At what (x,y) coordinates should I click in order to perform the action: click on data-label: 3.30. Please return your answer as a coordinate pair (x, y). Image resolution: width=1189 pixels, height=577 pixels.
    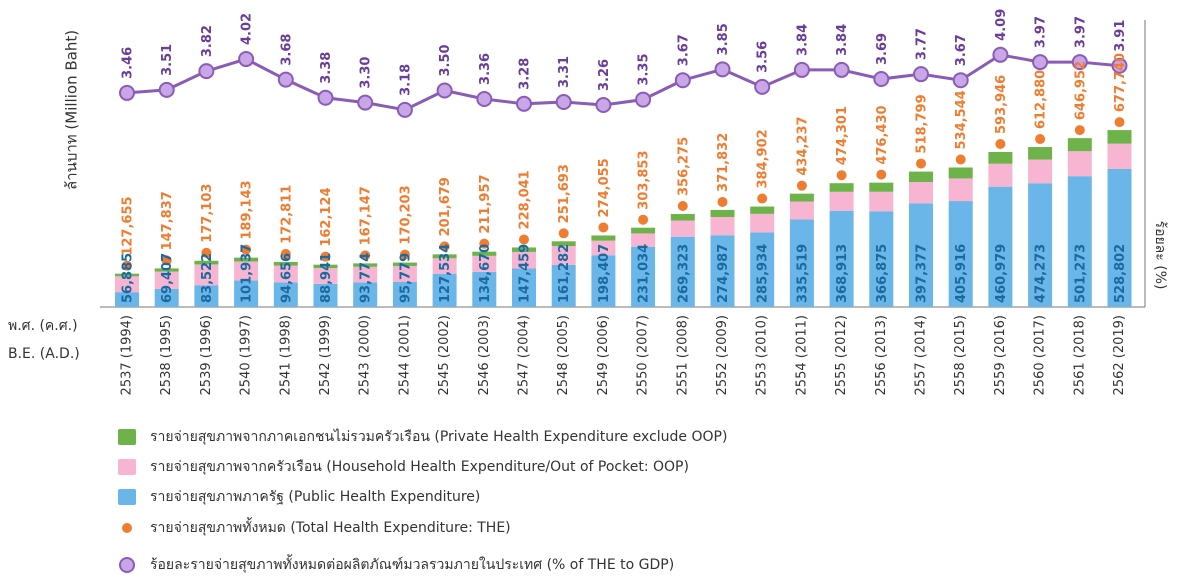
    Looking at the image, I should click on (366, 73).